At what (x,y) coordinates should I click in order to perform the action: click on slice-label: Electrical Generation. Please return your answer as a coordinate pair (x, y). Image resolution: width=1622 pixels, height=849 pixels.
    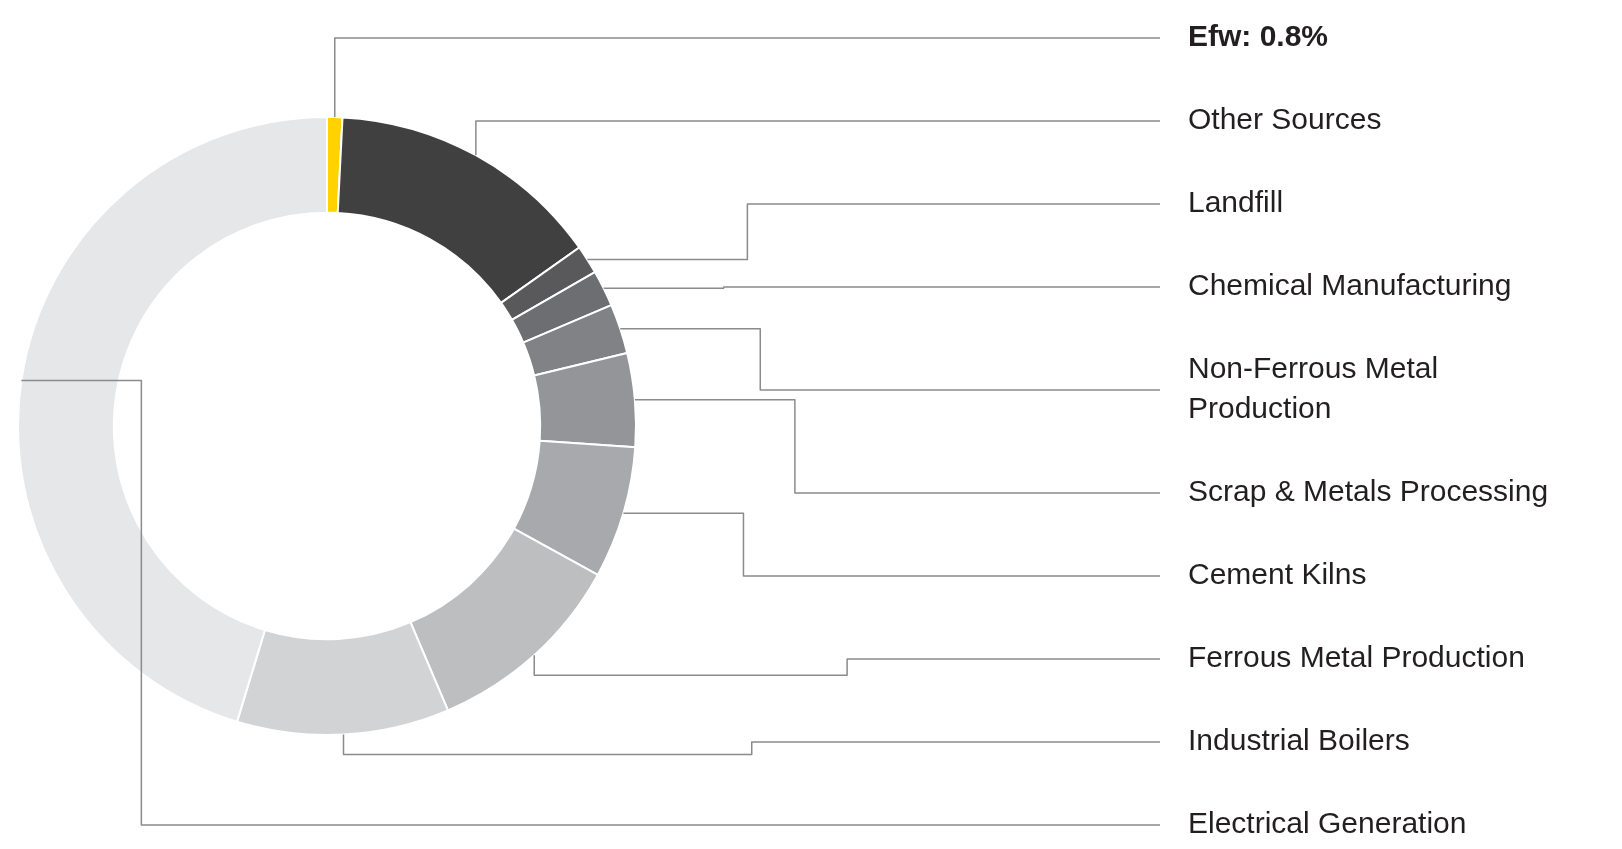
    Looking at the image, I should click on (1327, 823).